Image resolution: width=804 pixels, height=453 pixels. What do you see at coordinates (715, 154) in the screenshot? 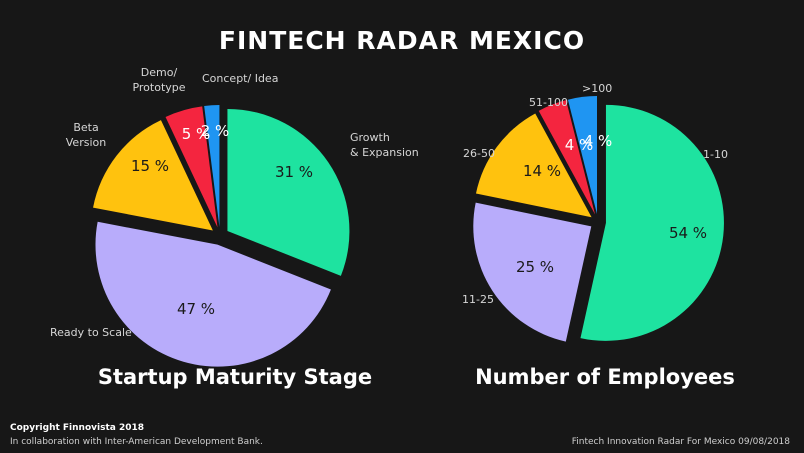
I see `category-label-employees-0: 1-10` at bounding box center [715, 154].